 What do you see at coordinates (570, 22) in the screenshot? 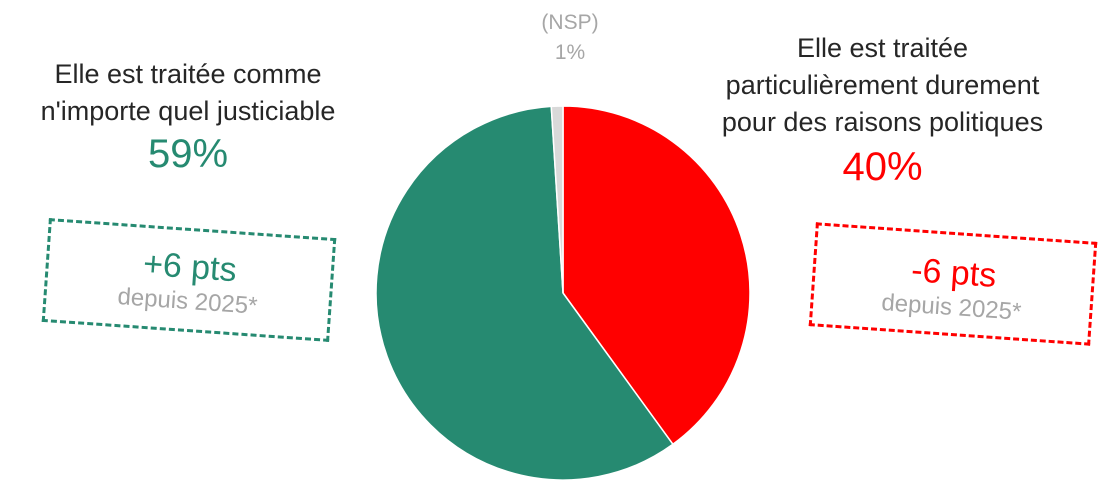
I see `nsp-category: (NSP)` at bounding box center [570, 22].